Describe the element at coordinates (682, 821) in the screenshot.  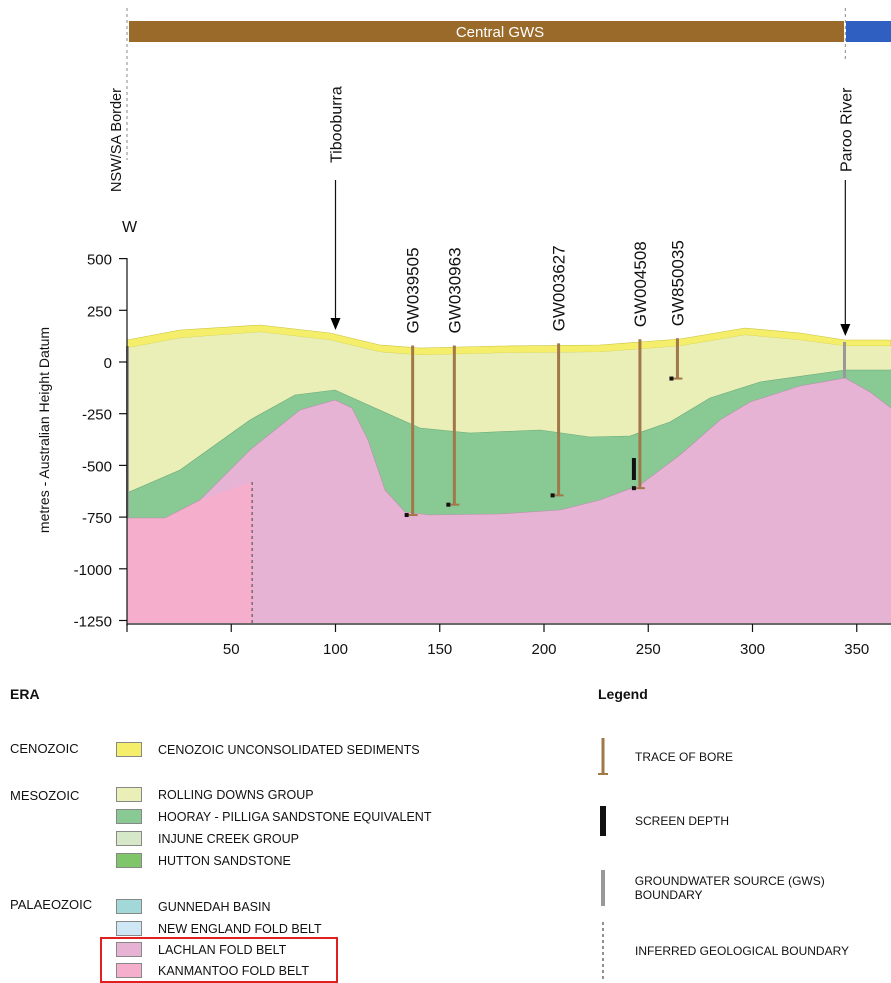
I see `legend-label: SCREEN DEPTH` at that location.